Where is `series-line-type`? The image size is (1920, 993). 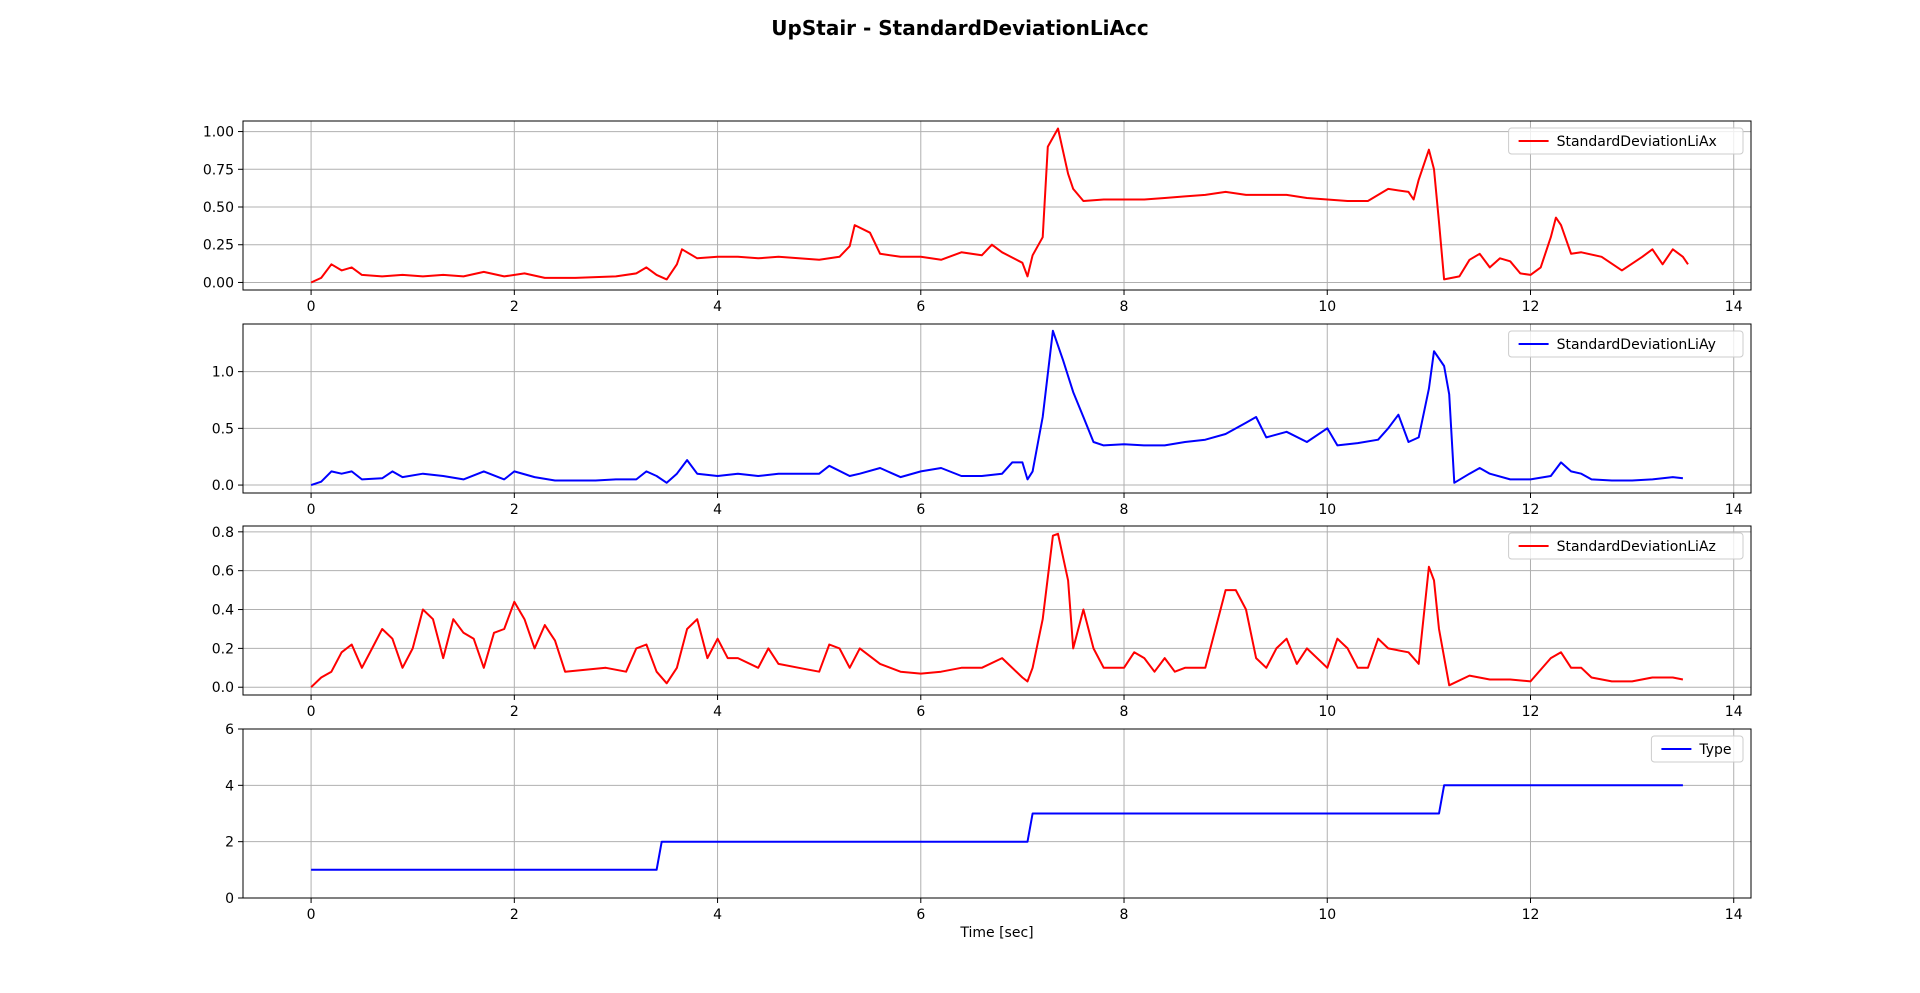
series-line-type is located at coordinates (997, 827).